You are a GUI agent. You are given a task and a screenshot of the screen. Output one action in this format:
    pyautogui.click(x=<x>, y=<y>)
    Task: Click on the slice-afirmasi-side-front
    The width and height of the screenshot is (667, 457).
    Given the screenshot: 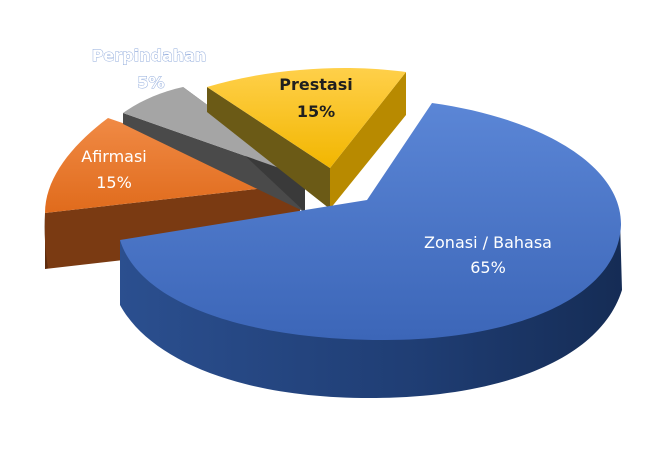 What is the action you would take?
    pyautogui.click(x=172, y=226)
    